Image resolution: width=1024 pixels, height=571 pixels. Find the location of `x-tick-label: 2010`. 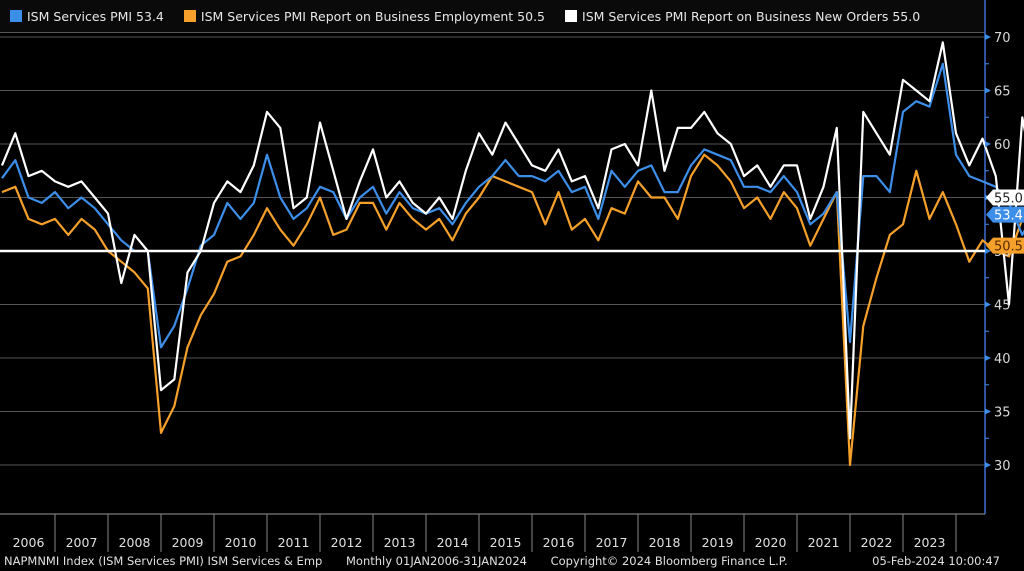

x-tick-label: 2010 is located at coordinates (241, 542).